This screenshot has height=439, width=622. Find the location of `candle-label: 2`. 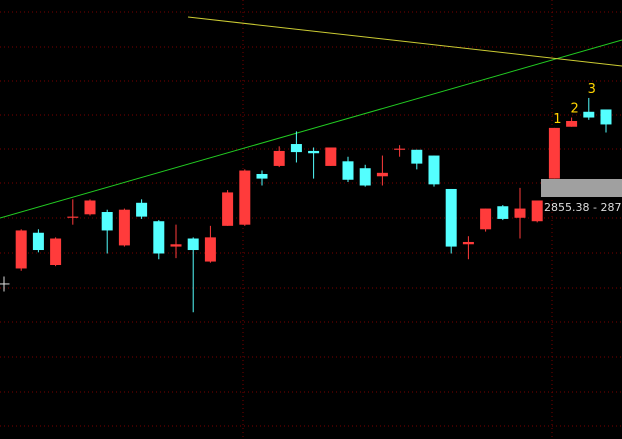

candle-label: 2 is located at coordinates (574, 109).